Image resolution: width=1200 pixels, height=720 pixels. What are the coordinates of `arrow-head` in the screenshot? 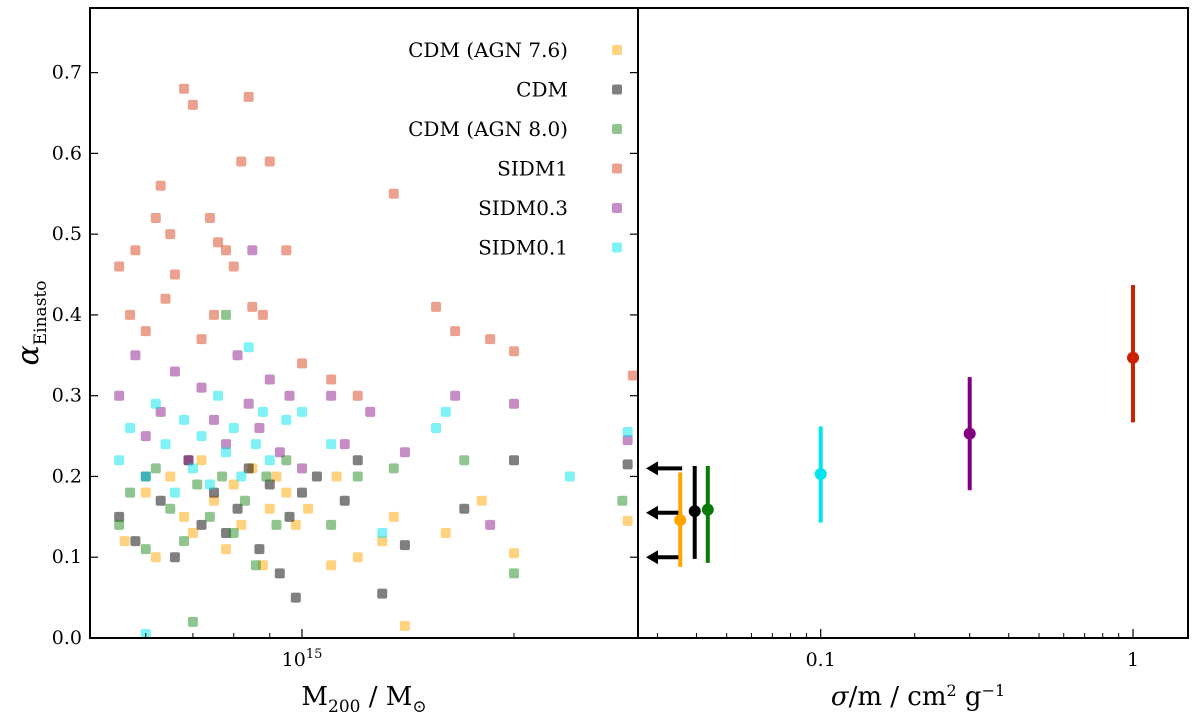 It's located at (652, 468).